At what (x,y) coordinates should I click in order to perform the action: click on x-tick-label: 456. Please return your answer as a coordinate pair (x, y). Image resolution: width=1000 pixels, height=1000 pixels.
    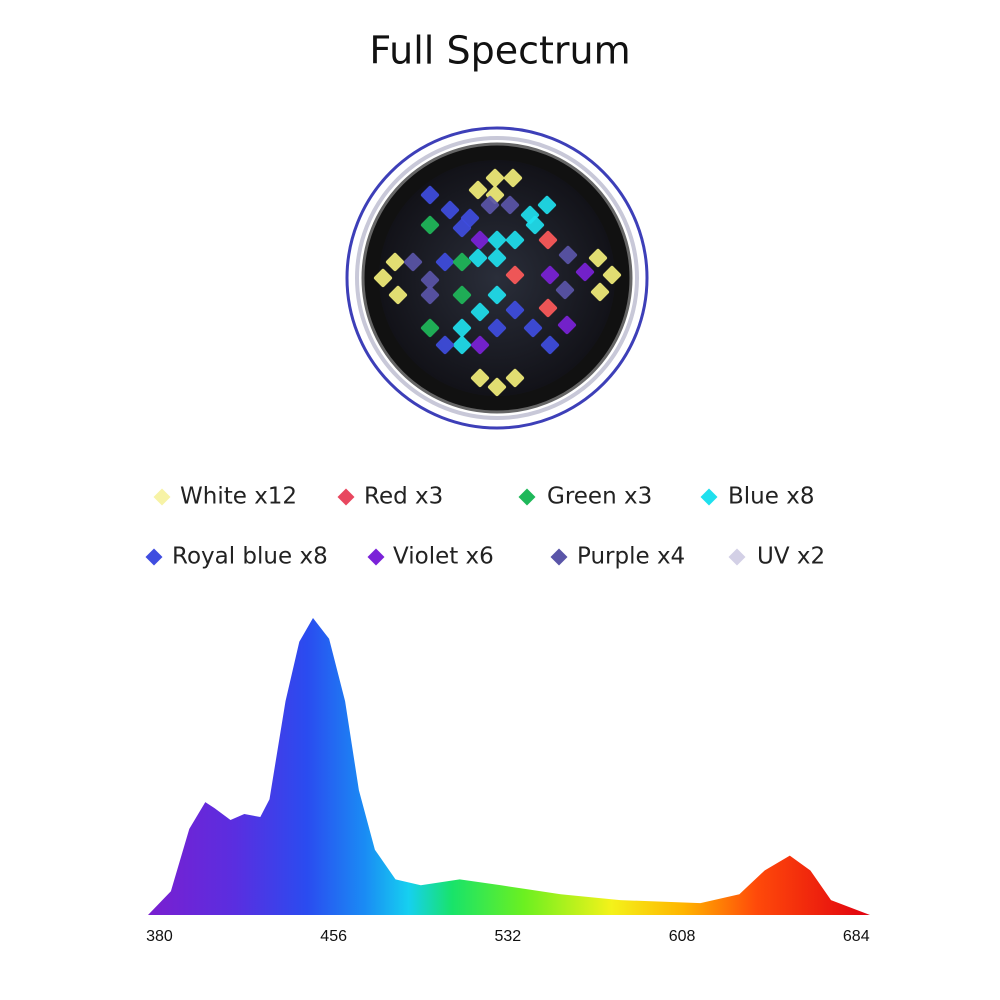
    Looking at the image, I should click on (333, 936).